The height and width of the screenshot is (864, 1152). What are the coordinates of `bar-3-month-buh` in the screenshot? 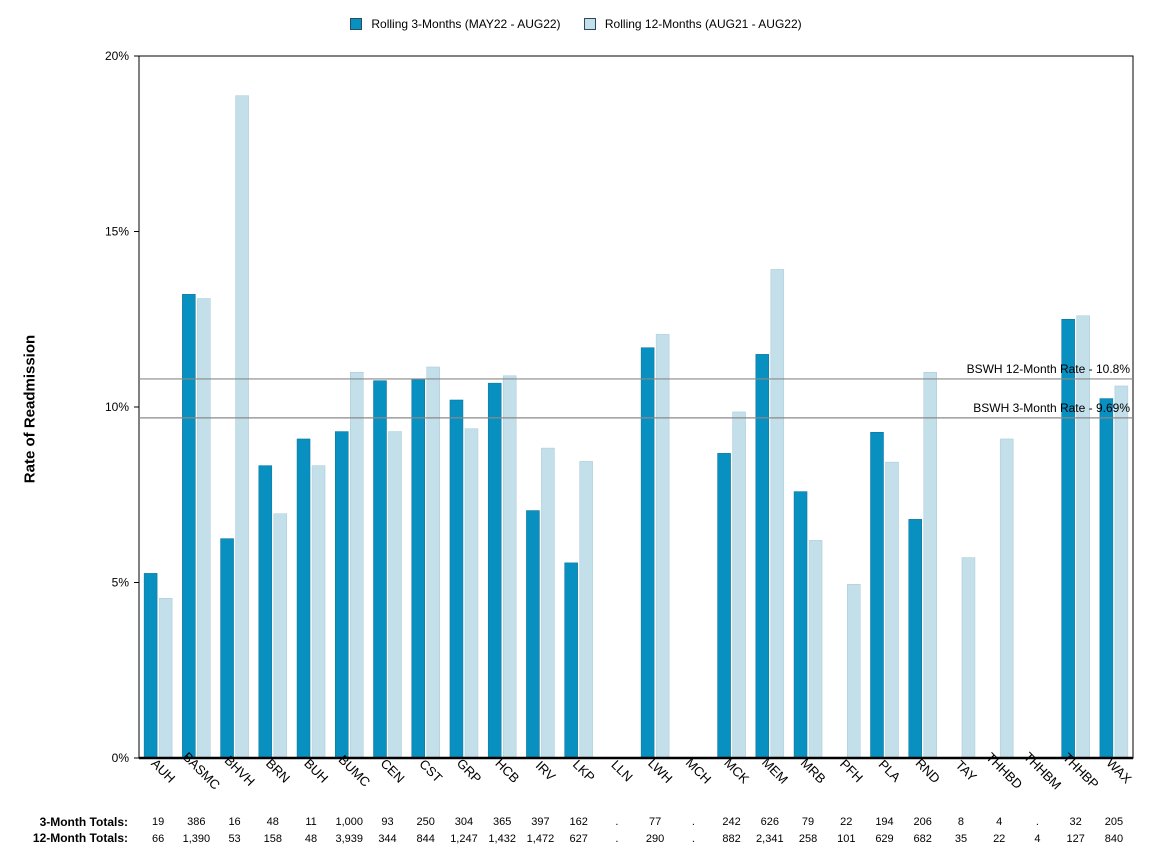 It's located at (303, 598).